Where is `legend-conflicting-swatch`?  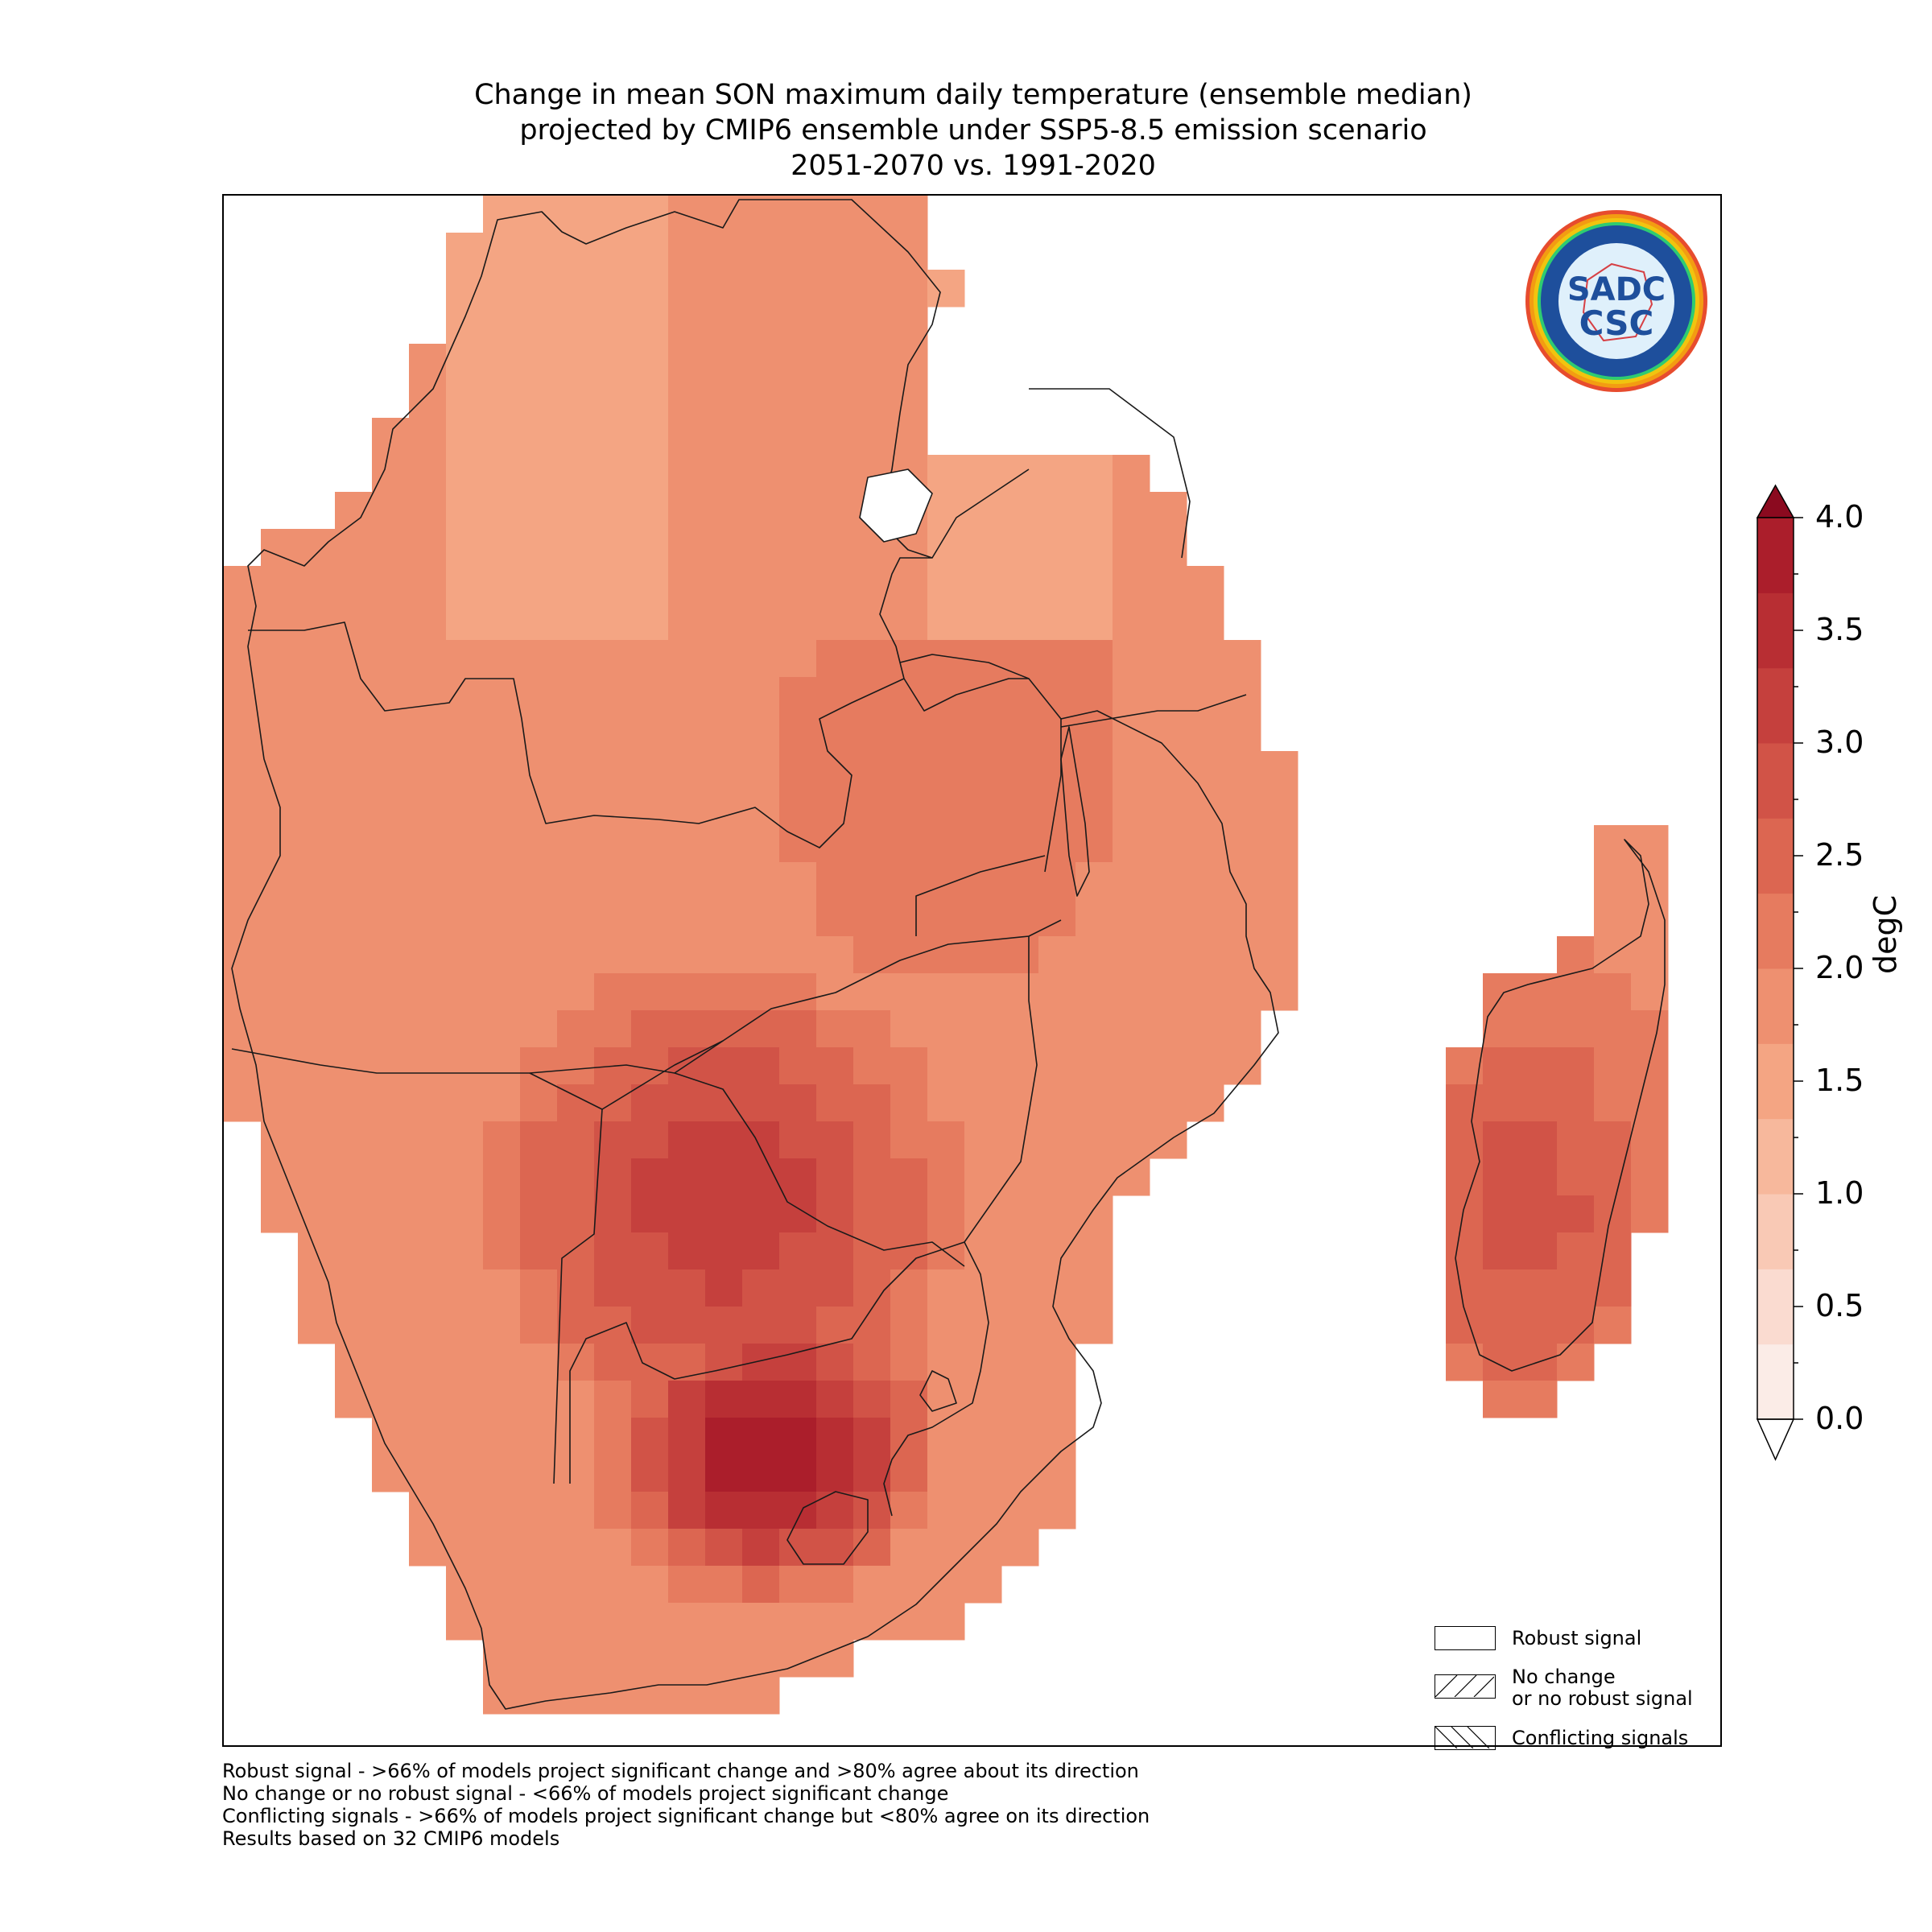
legend-conflicting-swatch is located at coordinates (1465, 1738).